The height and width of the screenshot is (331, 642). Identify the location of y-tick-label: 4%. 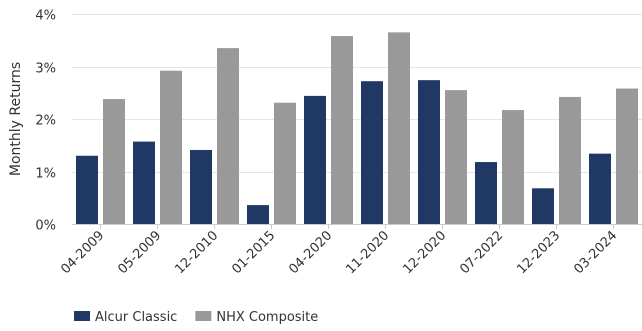
(45, 16).